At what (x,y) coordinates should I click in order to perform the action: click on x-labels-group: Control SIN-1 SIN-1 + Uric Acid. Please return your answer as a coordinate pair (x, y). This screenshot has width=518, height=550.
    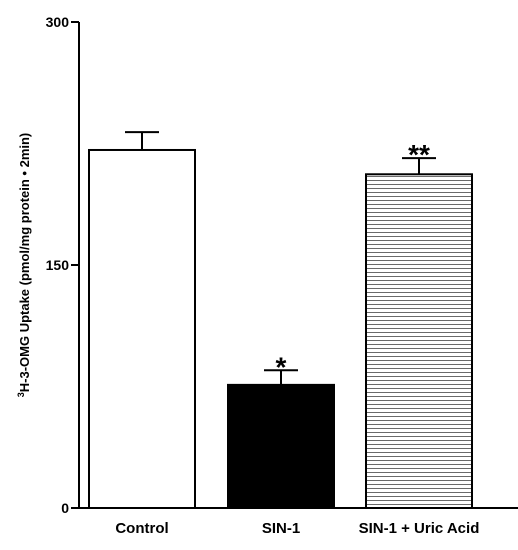
    Looking at the image, I should click on (297, 528).